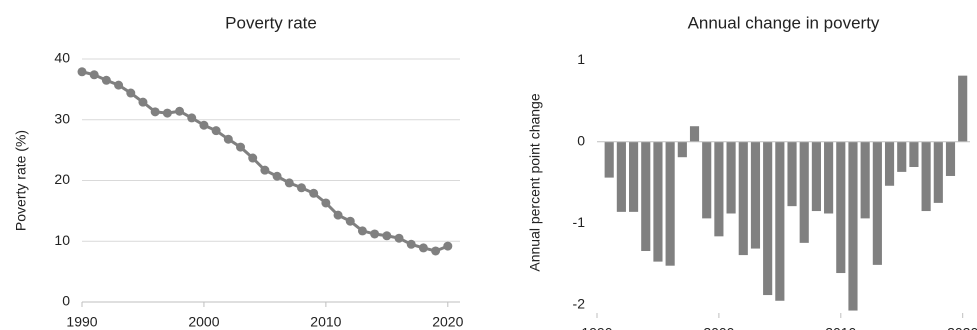  Describe the element at coordinates (21, 180) in the screenshot. I see `y-axis-label: Poverty rate (%)` at that location.